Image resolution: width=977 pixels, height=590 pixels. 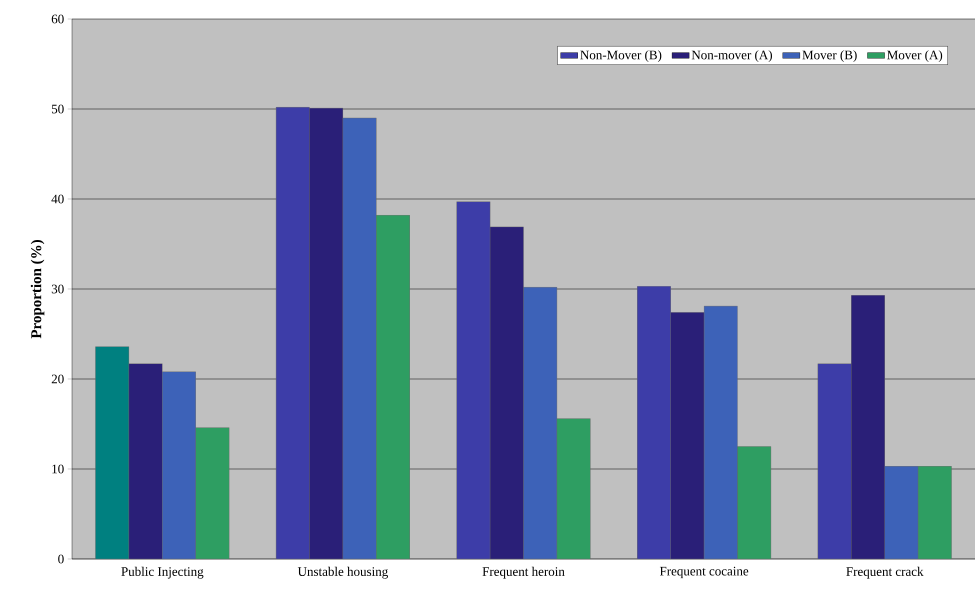 What do you see at coordinates (37, 289) in the screenshot?
I see `y-axis-title: Proportion (%)` at bounding box center [37, 289].